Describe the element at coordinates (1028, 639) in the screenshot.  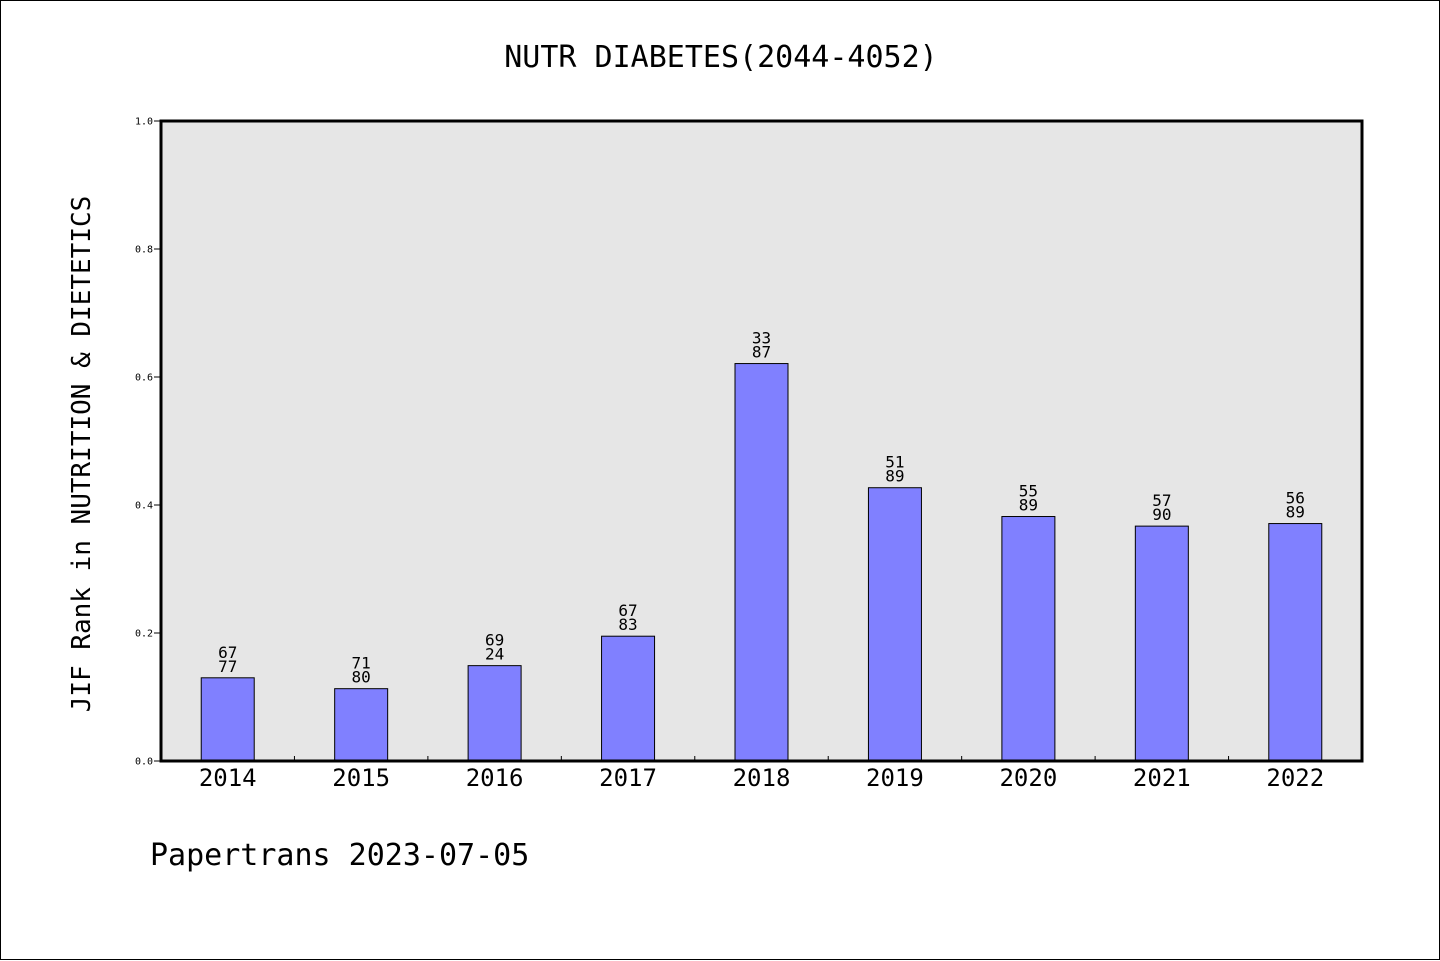
I see `bar-2020` at that location.